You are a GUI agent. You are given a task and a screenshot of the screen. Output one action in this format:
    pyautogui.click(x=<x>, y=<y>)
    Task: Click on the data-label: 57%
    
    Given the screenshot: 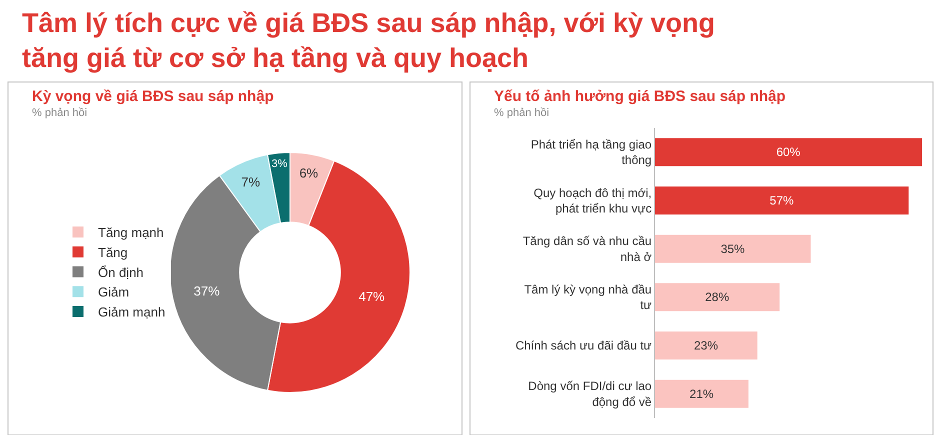 What is the action you would take?
    pyautogui.click(x=782, y=201)
    